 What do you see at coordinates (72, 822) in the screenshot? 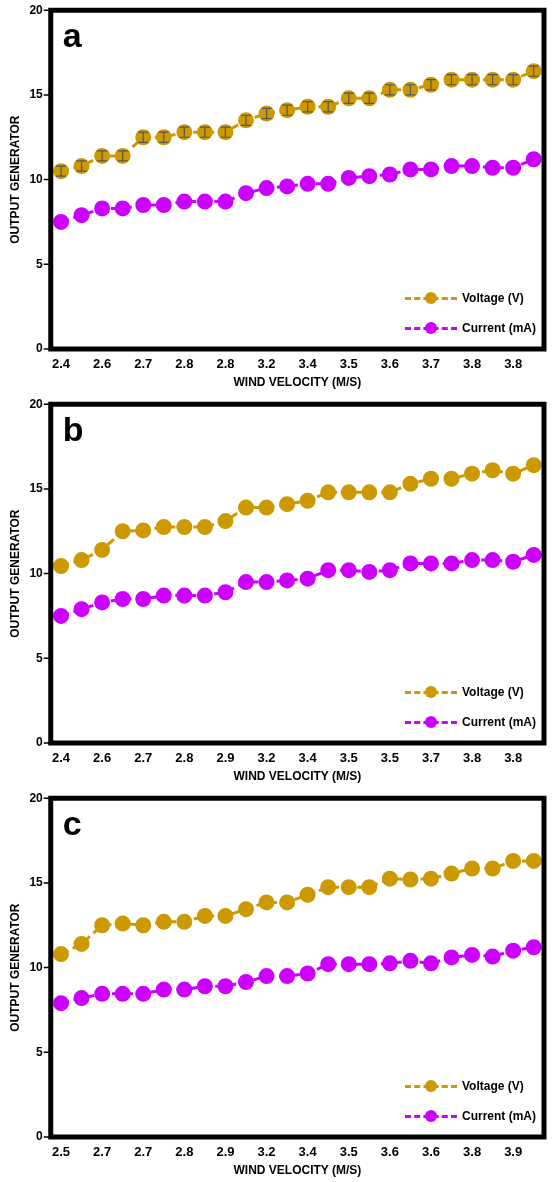
I see `annotation: c` at bounding box center [72, 822].